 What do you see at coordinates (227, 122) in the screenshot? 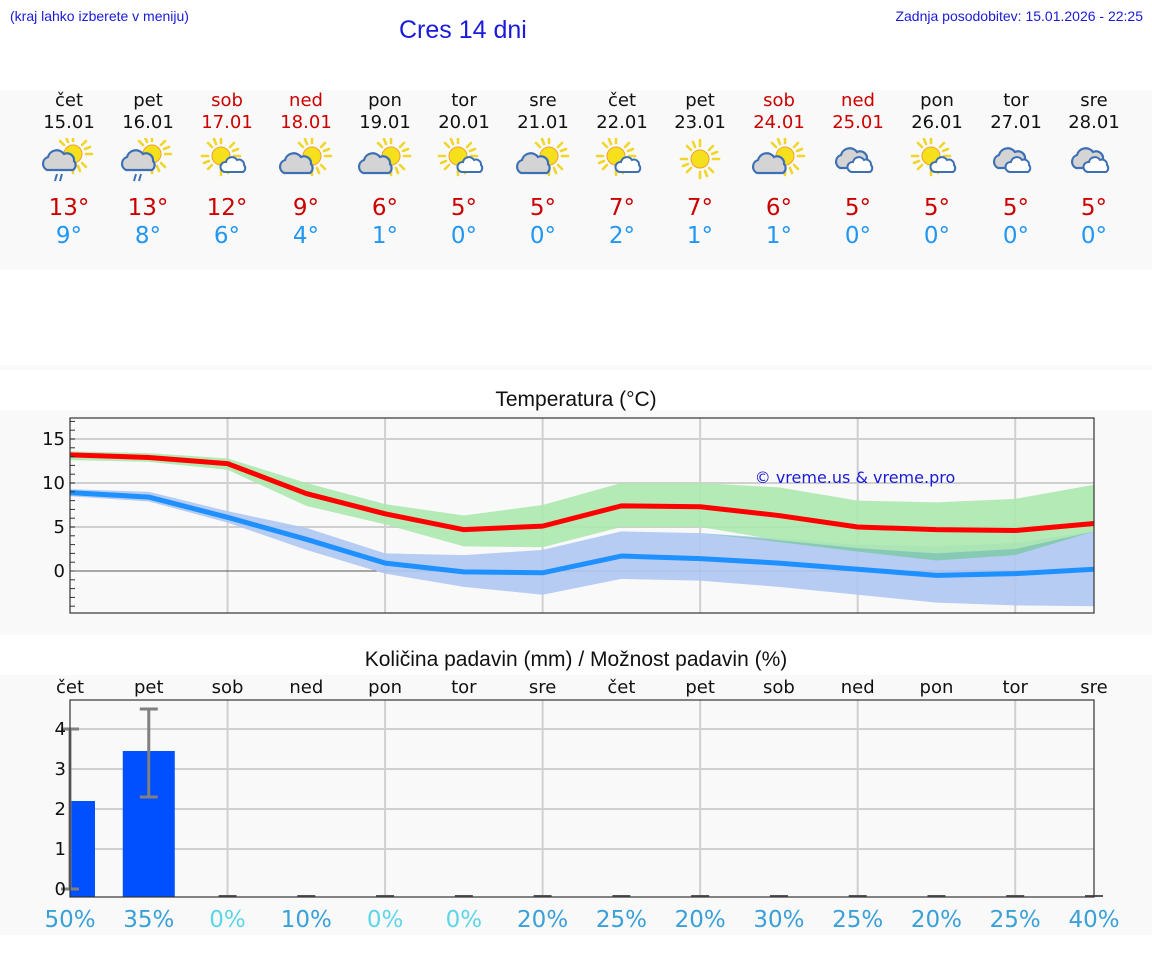
I see `day-date: 17.01` at bounding box center [227, 122].